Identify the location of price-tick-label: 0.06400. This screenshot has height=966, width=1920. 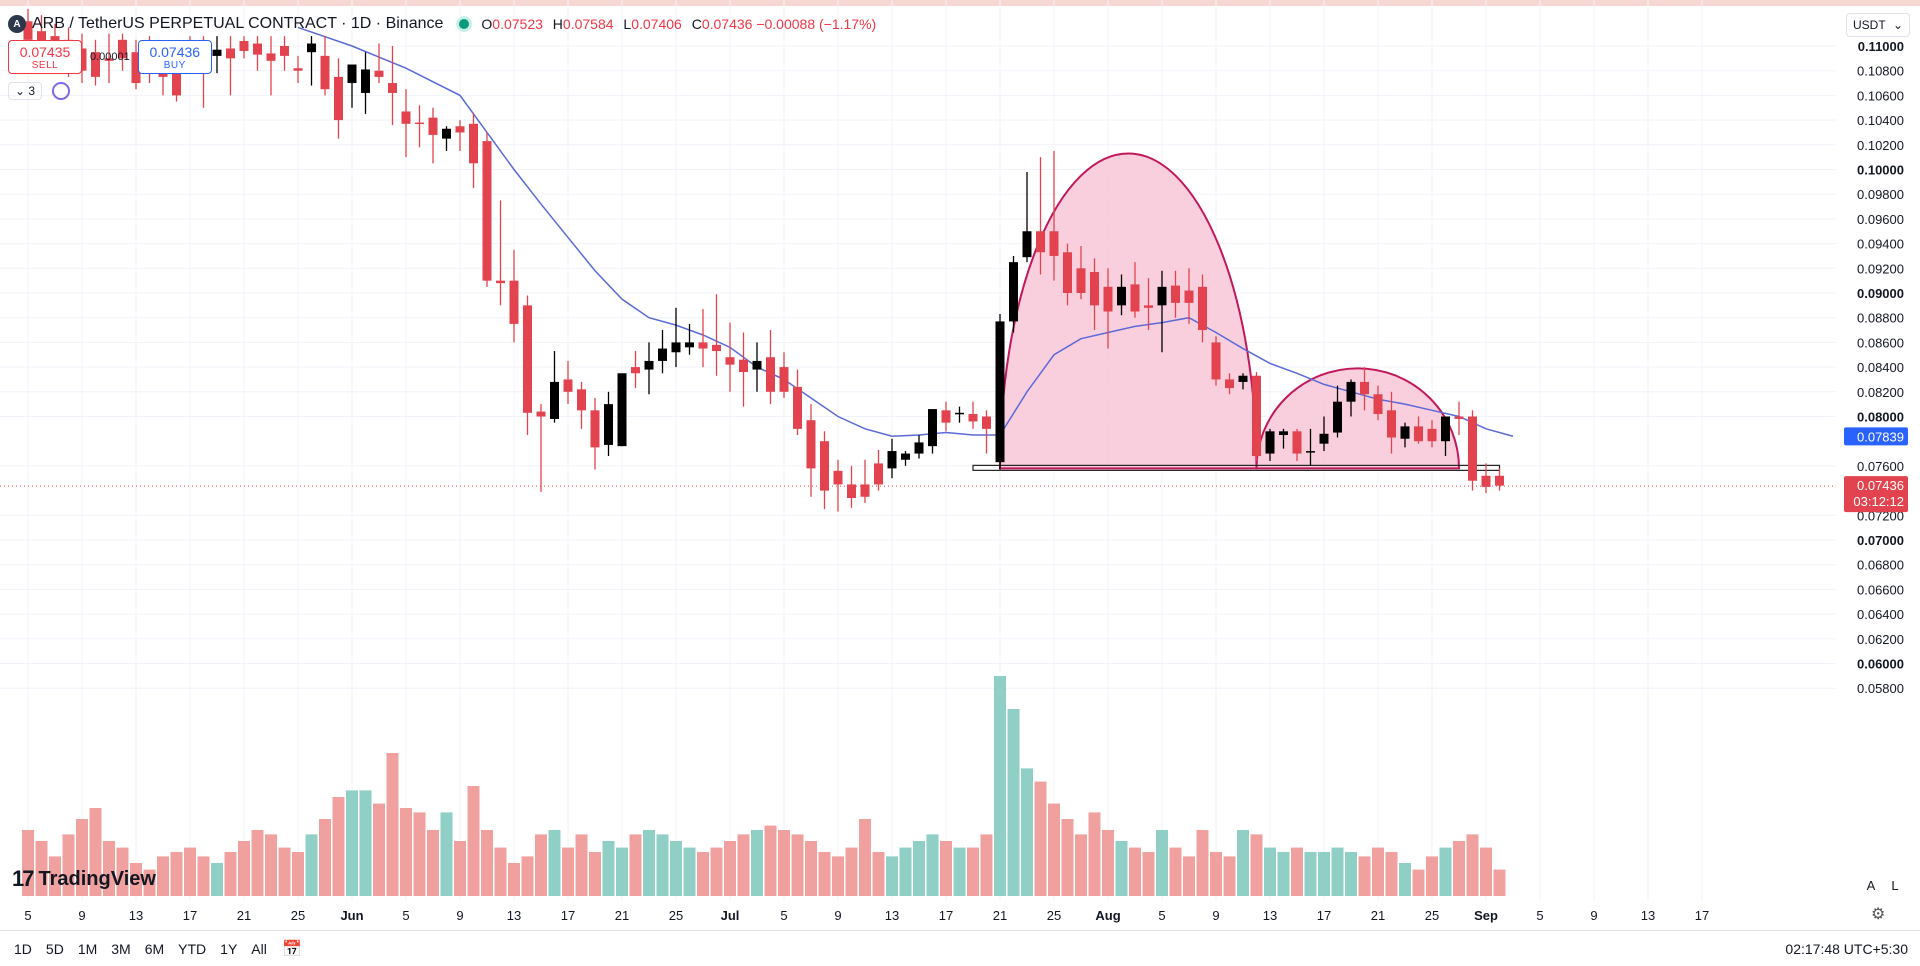
(1880, 614).